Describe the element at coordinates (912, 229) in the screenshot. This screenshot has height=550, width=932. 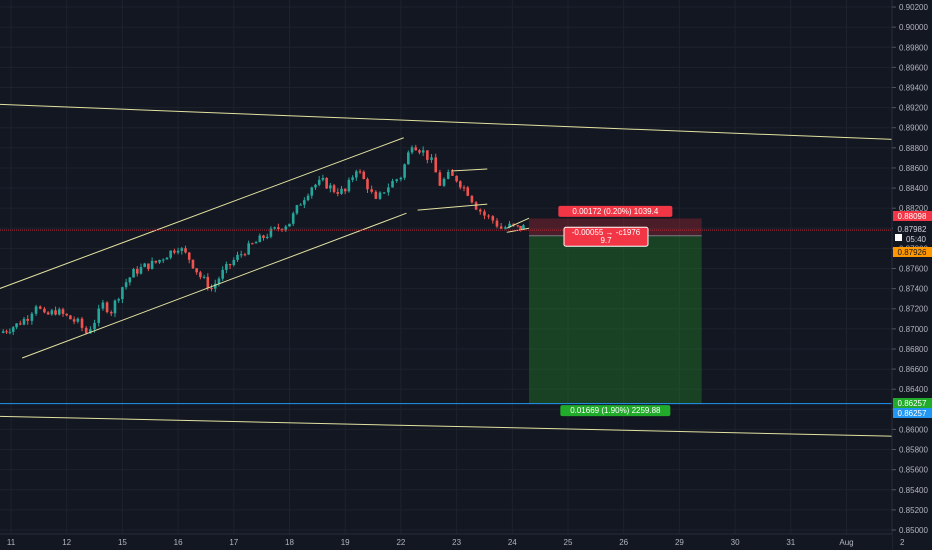
I see `price-tag-text: 0.87982` at that location.